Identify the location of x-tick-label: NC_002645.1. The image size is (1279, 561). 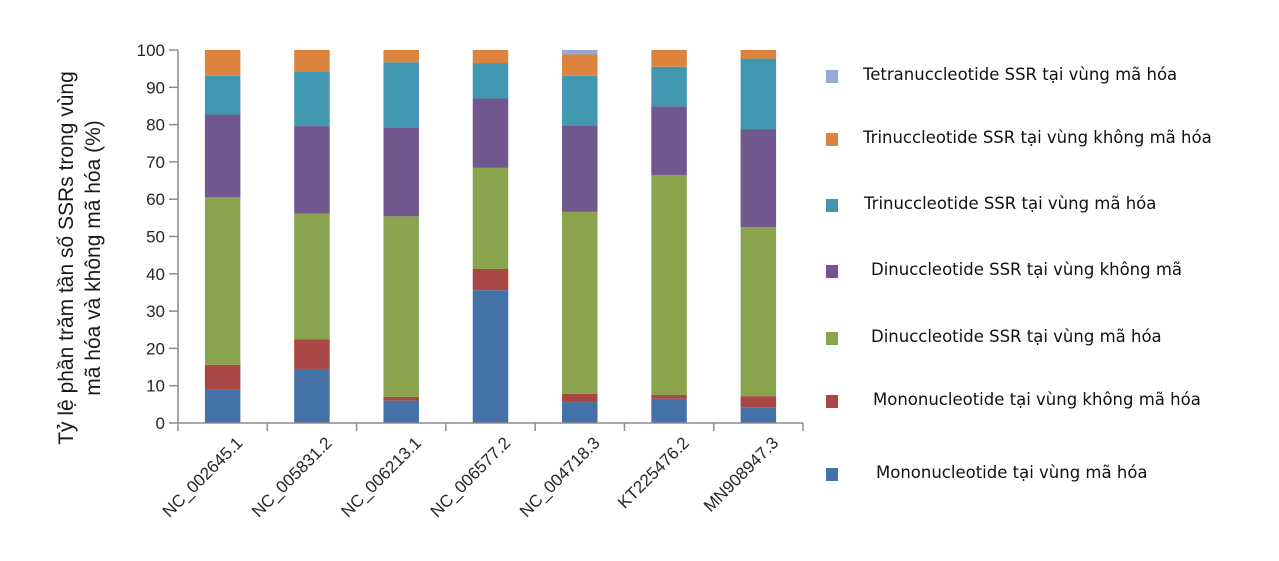
(203, 477).